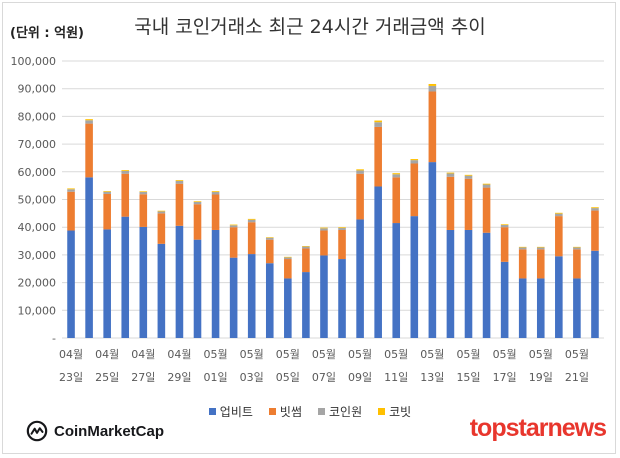  Describe the element at coordinates (236, 412) in the screenshot. I see `legend-label: 업비트` at that location.